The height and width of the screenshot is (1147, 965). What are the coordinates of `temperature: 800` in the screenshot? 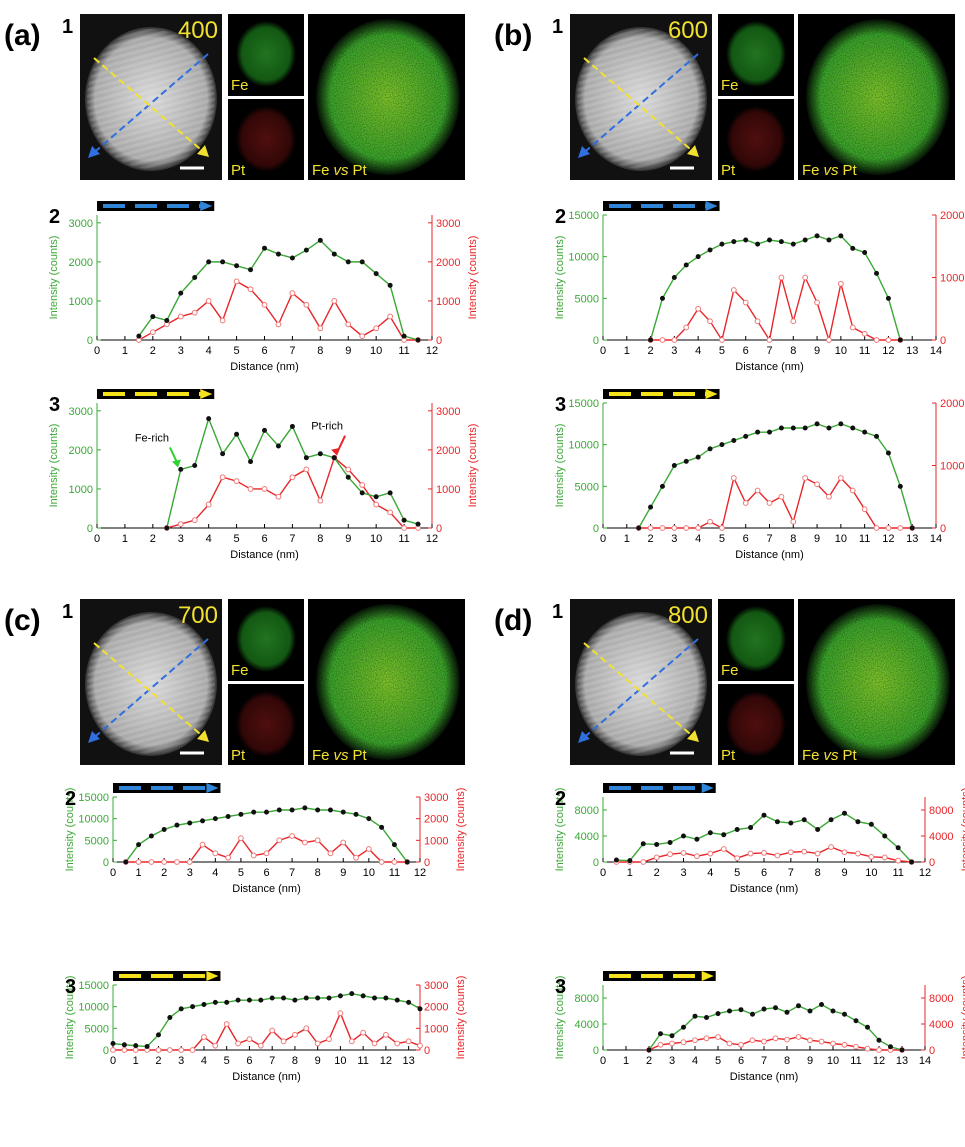 It's located at (688, 615).